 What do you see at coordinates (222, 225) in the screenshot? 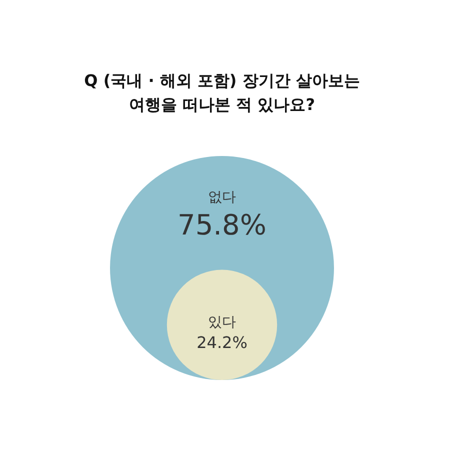
I see `data-label: 75.8%` at bounding box center [222, 225].